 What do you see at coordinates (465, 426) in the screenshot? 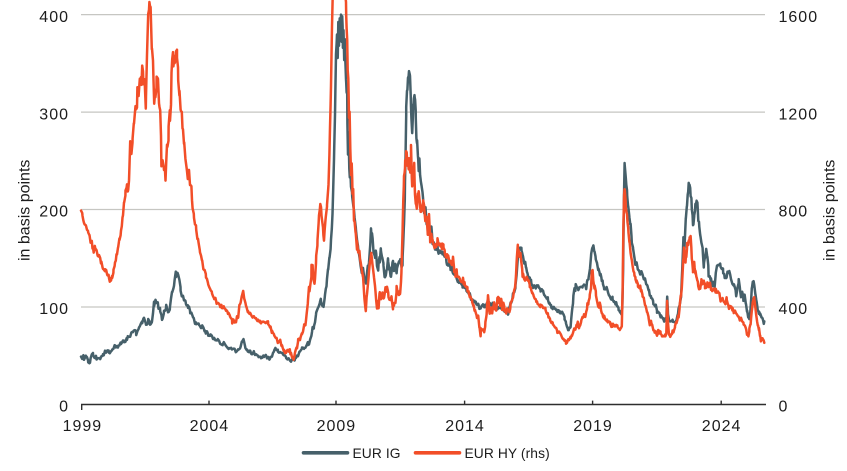
I see `svg-text: 2014` at bounding box center [465, 426].